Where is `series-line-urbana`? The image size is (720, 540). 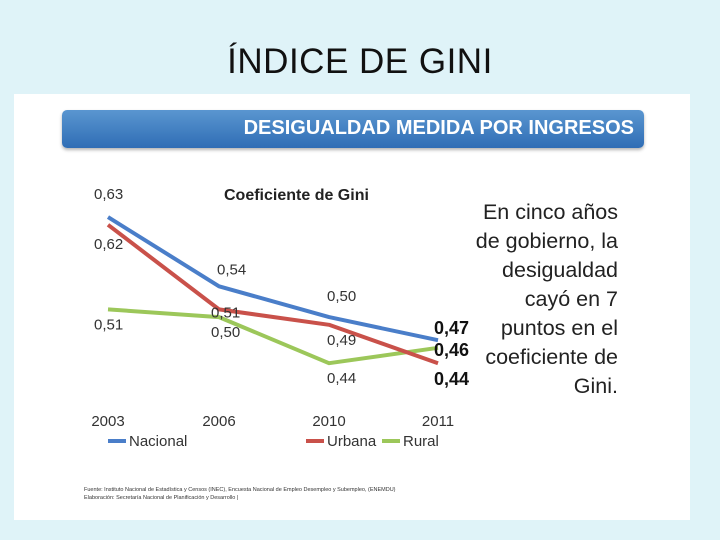
series-line-urbana is located at coordinates (272, 294).